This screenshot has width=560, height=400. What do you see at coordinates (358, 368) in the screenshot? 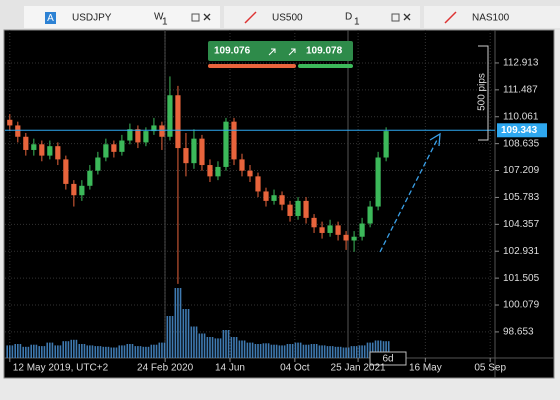
I see `x-tick-label: 25 Jan 2021` at bounding box center [358, 368].